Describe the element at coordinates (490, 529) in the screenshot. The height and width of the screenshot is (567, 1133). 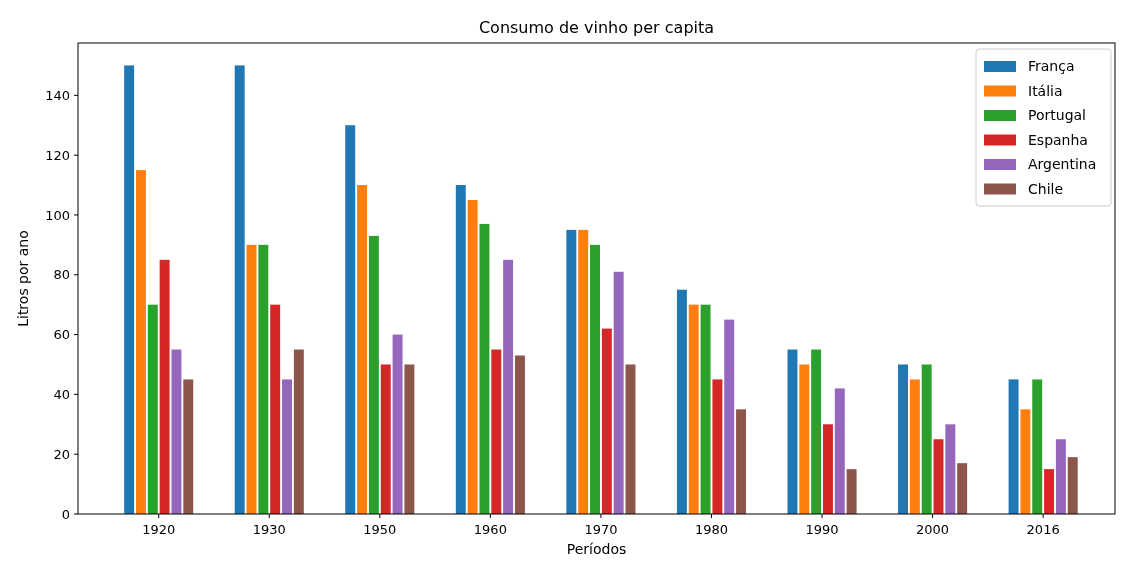
I see `x-tick-label: 1960` at that location.